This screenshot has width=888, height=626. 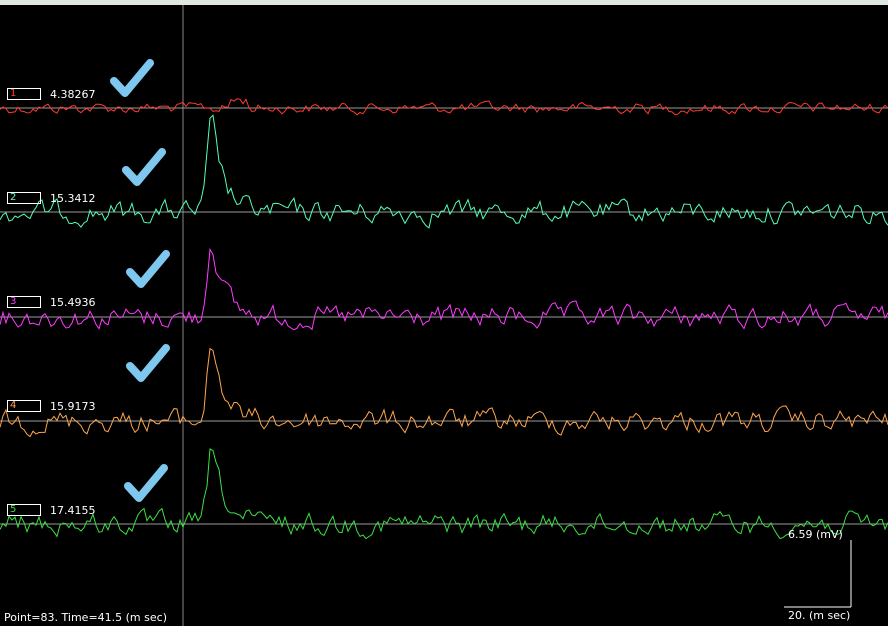 I want to click on status-readout: Point=83. Time=41.5 (m sec), so click(x=85, y=617).